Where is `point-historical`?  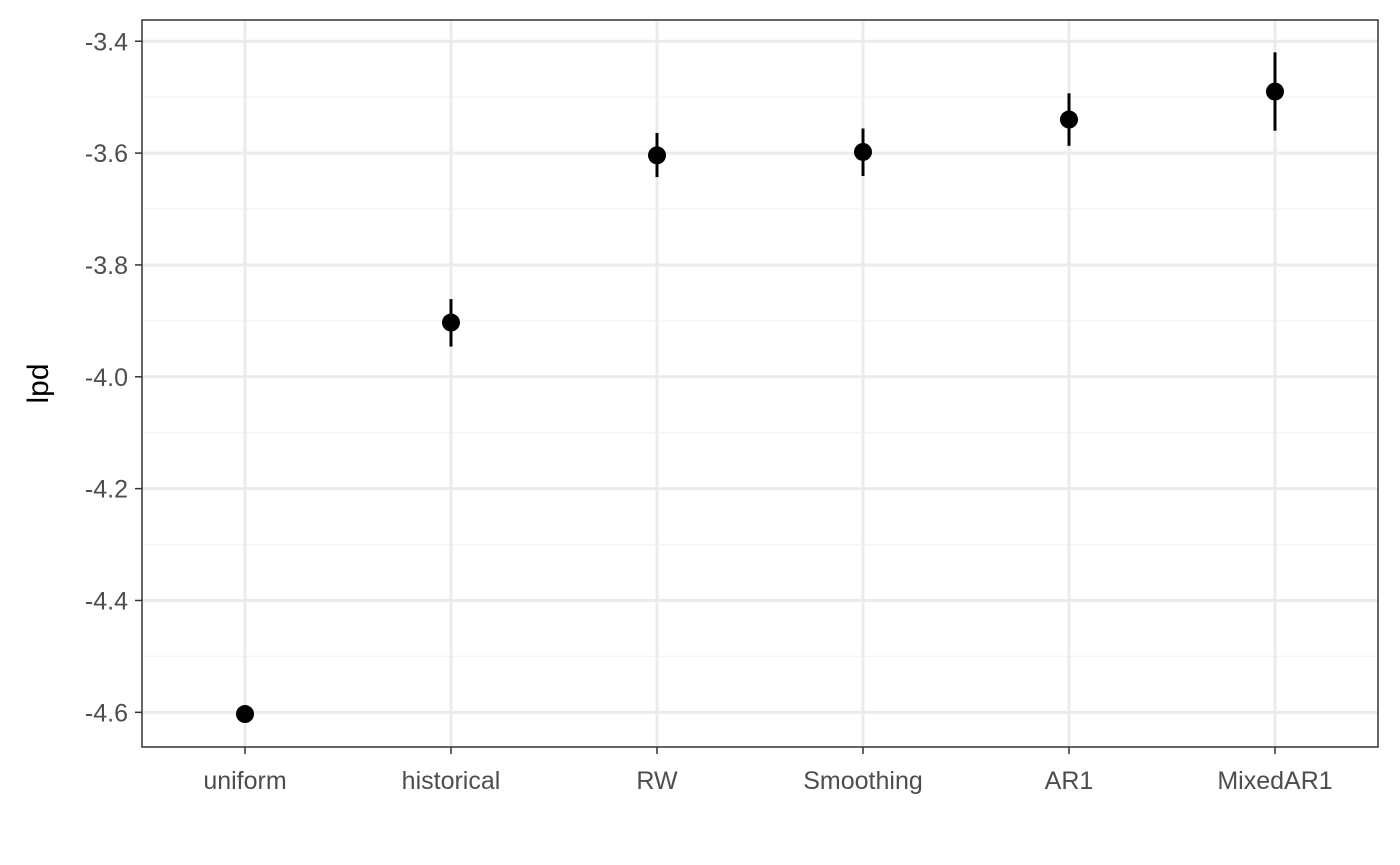 point-historical is located at coordinates (451, 322).